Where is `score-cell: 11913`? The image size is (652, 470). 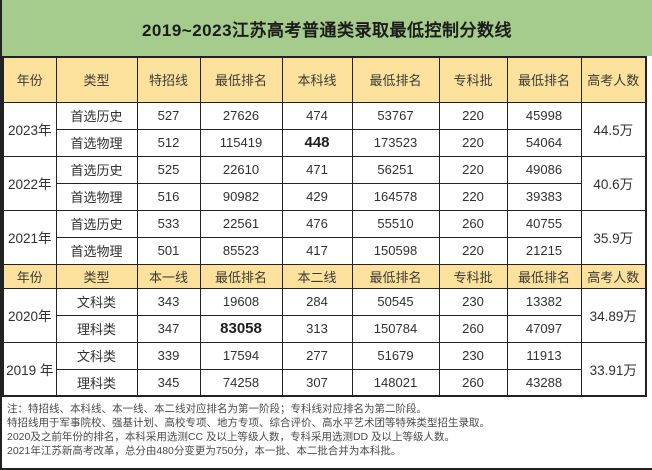
score-cell: 11913 is located at coordinates (544, 355).